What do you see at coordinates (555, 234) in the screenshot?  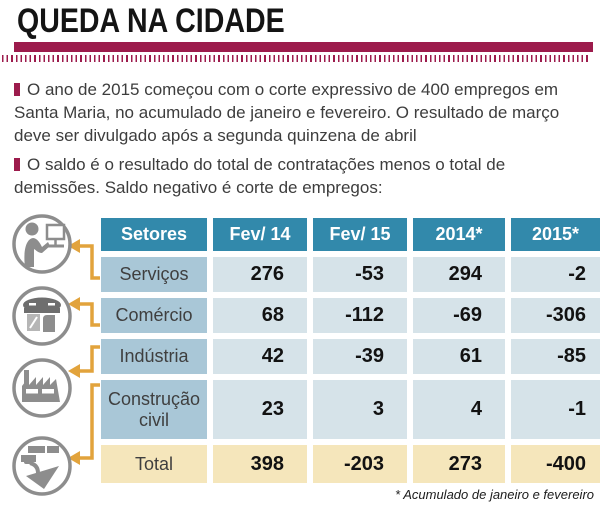 I see `column-header-2015: 2015*` at bounding box center [555, 234].